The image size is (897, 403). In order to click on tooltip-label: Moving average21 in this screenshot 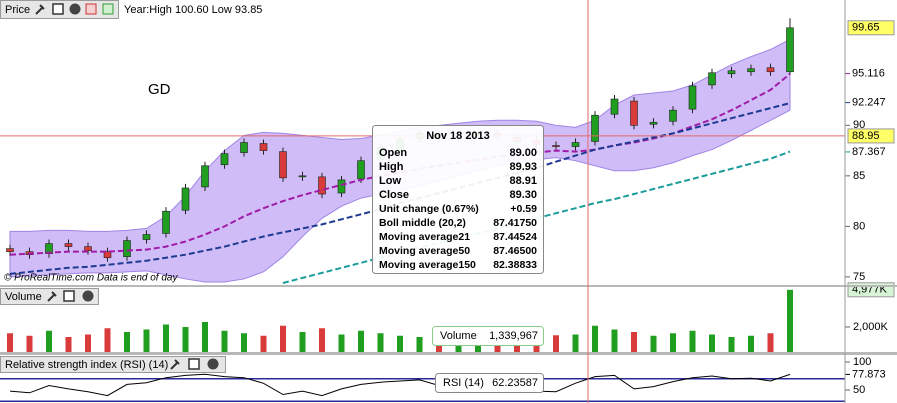, I will do `click(424, 237)`.